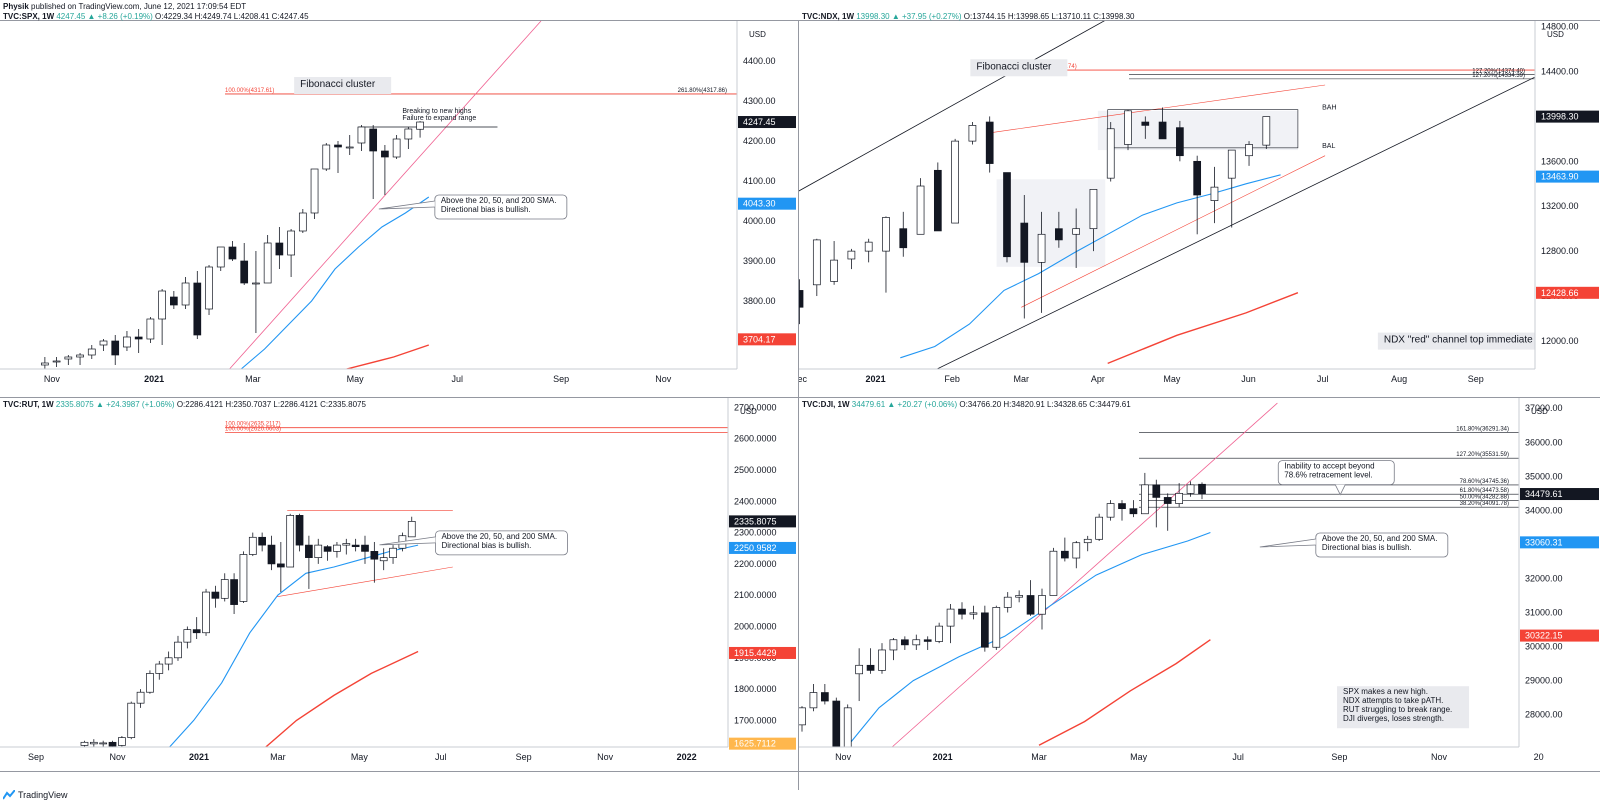  What do you see at coordinates (1474, 340) in the screenshot?
I see `annotation-text: NDX "red" channel top immediate target.` at bounding box center [1474, 340].